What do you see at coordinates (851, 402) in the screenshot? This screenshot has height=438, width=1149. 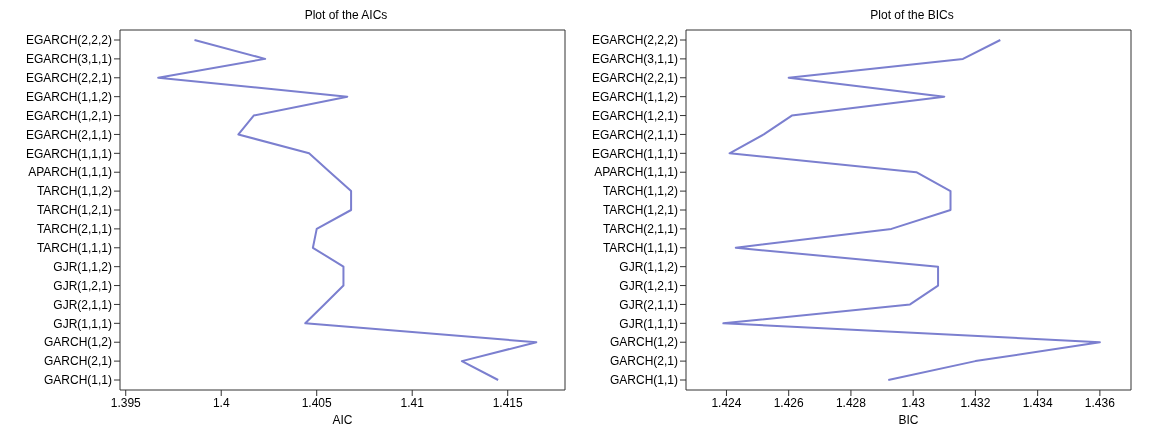 I see `x-tick-label: 1.428` at bounding box center [851, 402].